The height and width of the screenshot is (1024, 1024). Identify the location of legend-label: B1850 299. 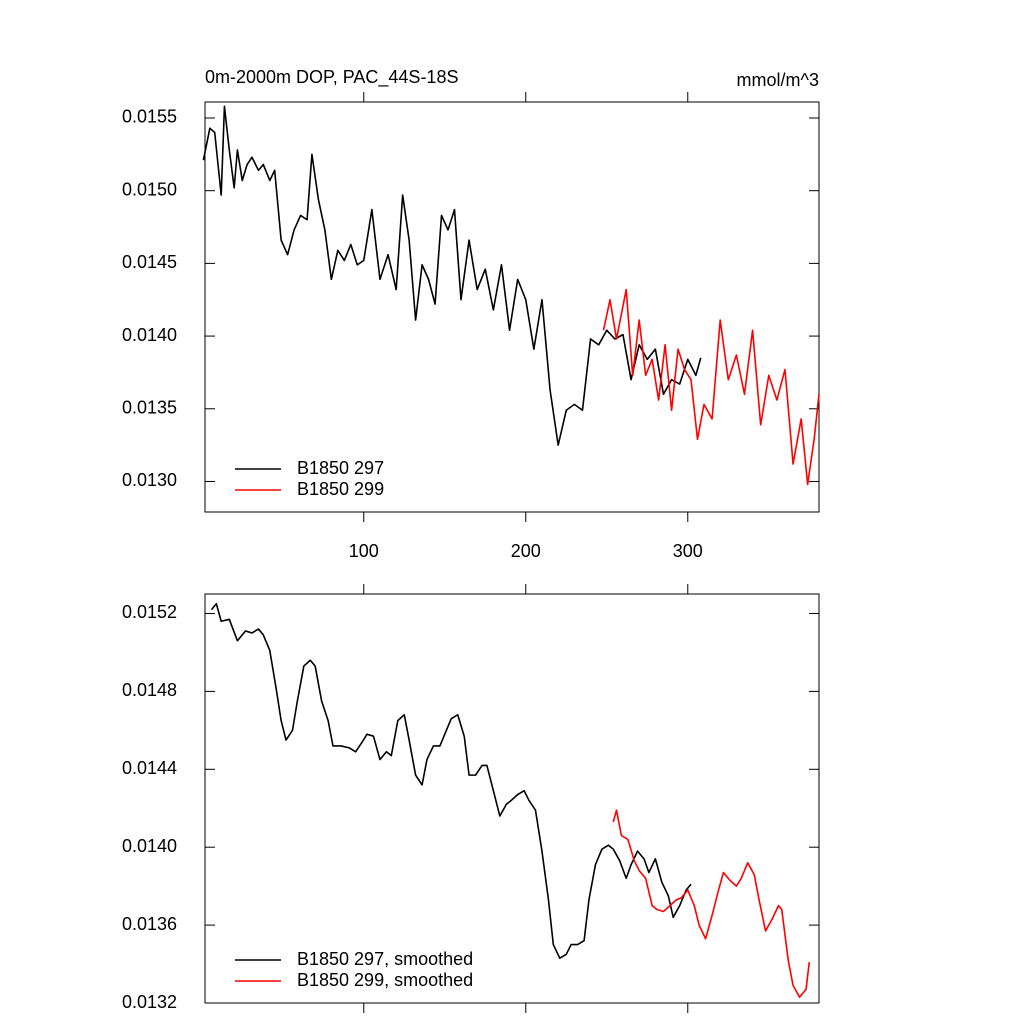
(340, 489).